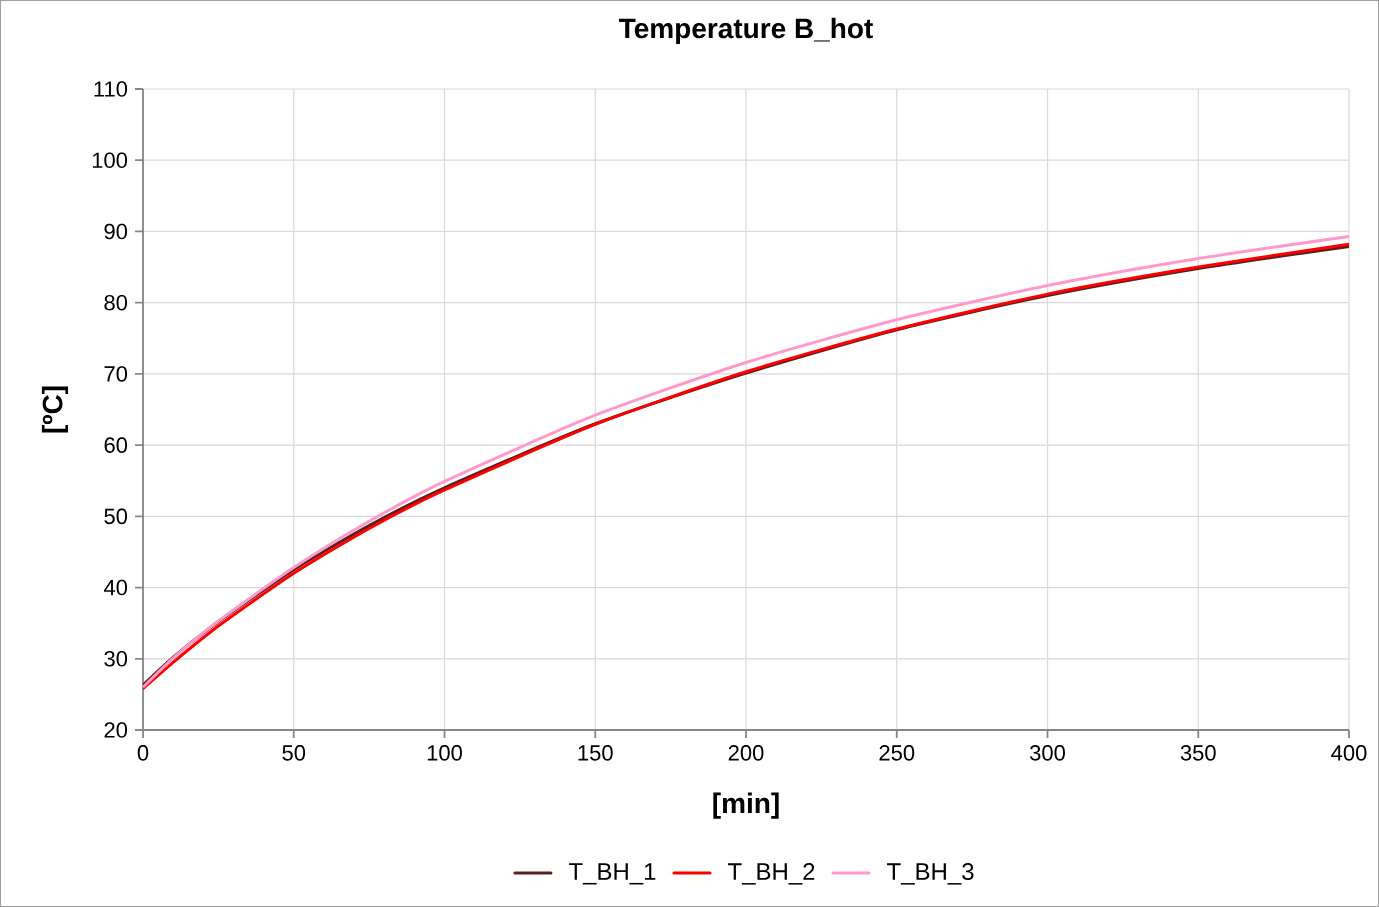 This screenshot has width=1379, height=907. Describe the element at coordinates (897, 753) in the screenshot. I see `x-tick-label: 250` at that location.